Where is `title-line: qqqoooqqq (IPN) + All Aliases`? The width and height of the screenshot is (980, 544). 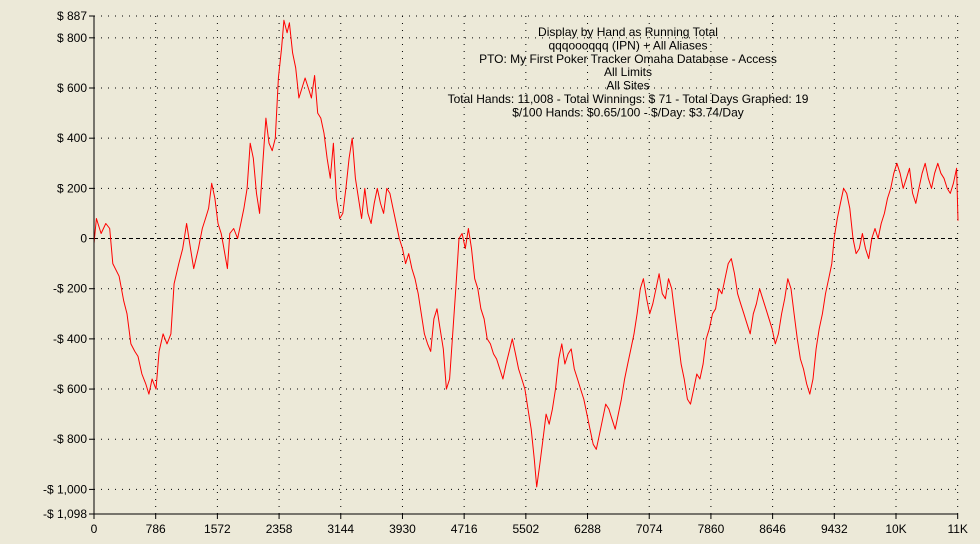
title-line: qqqoooqqq (IPN) + All Aliases is located at coordinates (627, 45).